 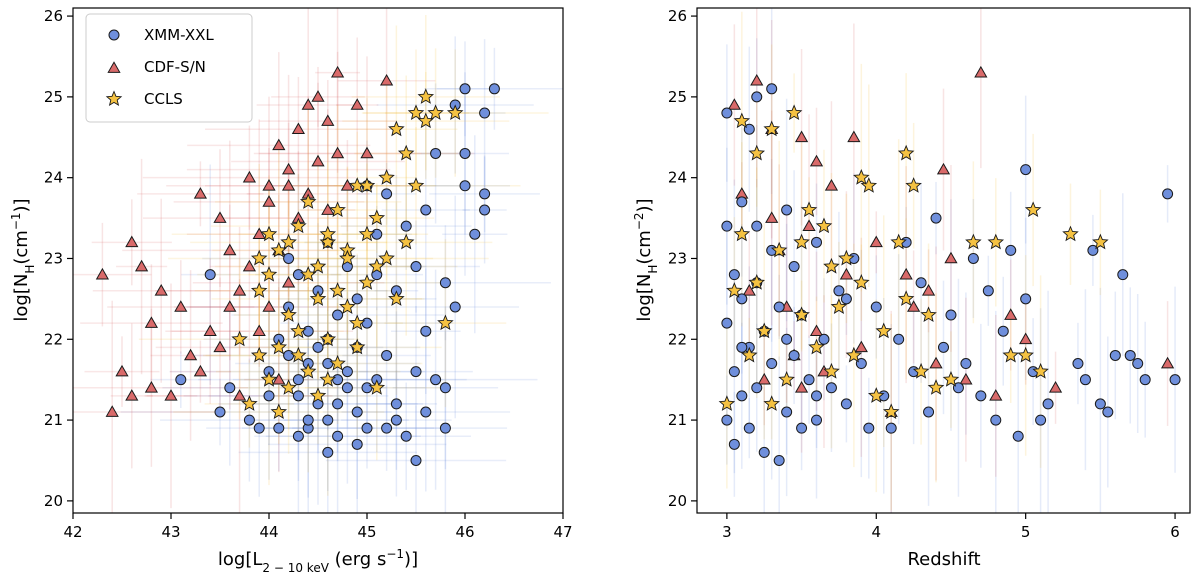 I want to click on left-x-axis-label: log[L2 − 10 keV (erg s−1)], so click(x=318, y=561).